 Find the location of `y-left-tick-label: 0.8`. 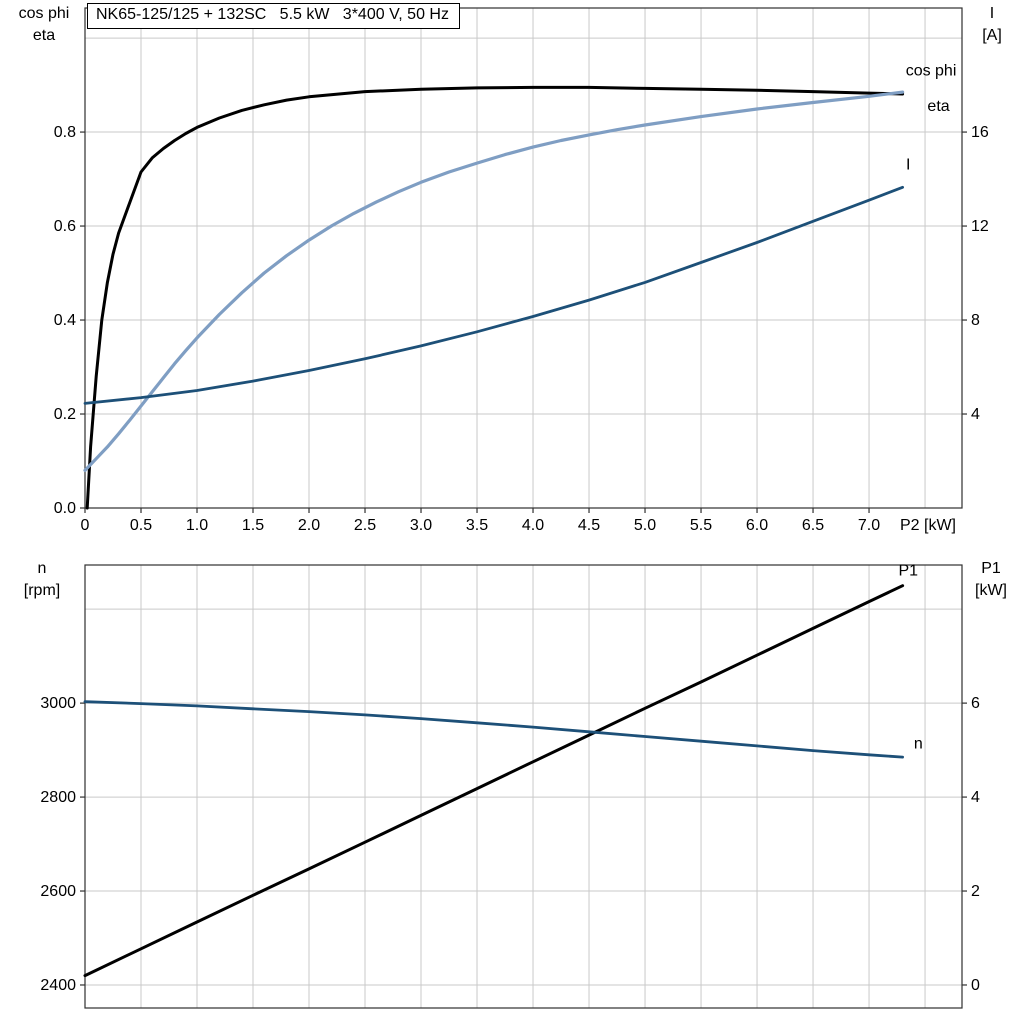

y-left-tick-label: 0.8 is located at coordinates (65, 132).